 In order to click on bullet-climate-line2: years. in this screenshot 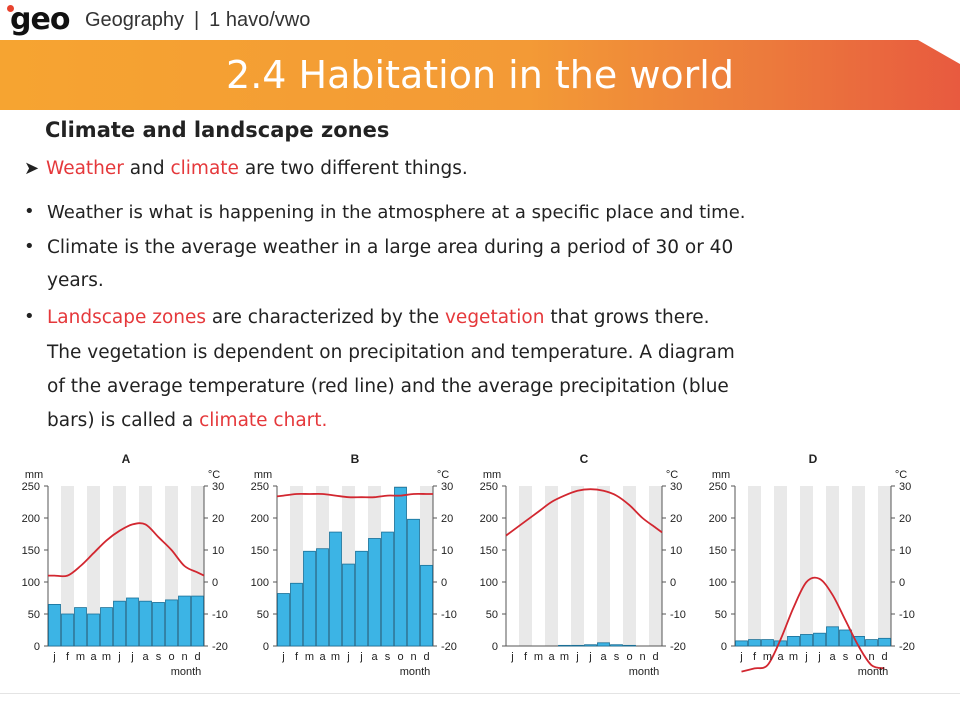, I will do `click(75, 280)`.